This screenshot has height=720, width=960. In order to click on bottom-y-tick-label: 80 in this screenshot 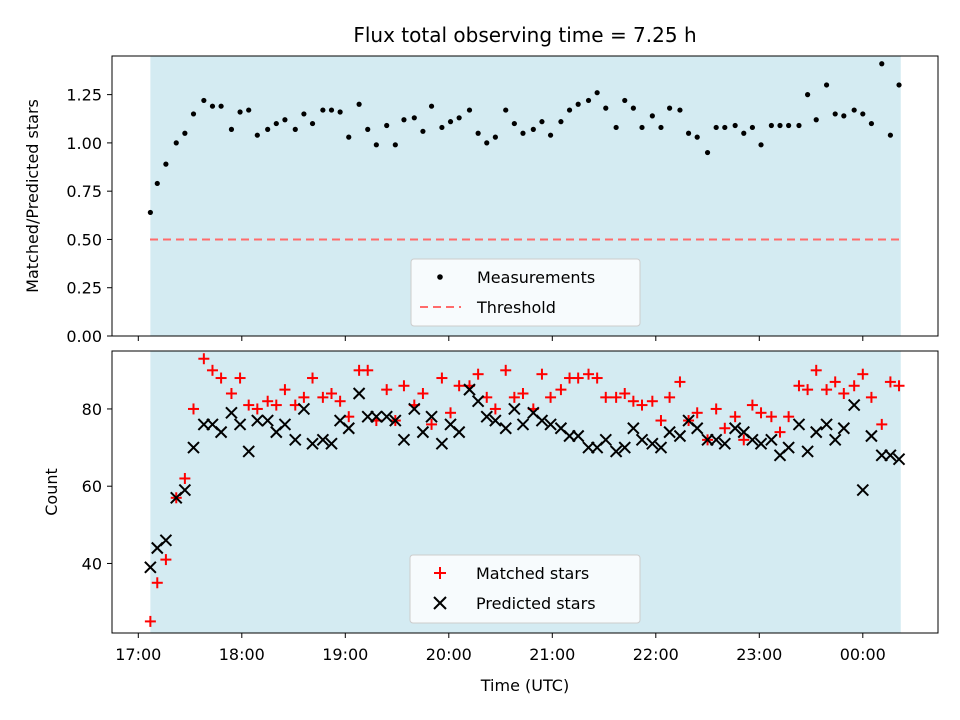, I will do `click(92, 409)`.